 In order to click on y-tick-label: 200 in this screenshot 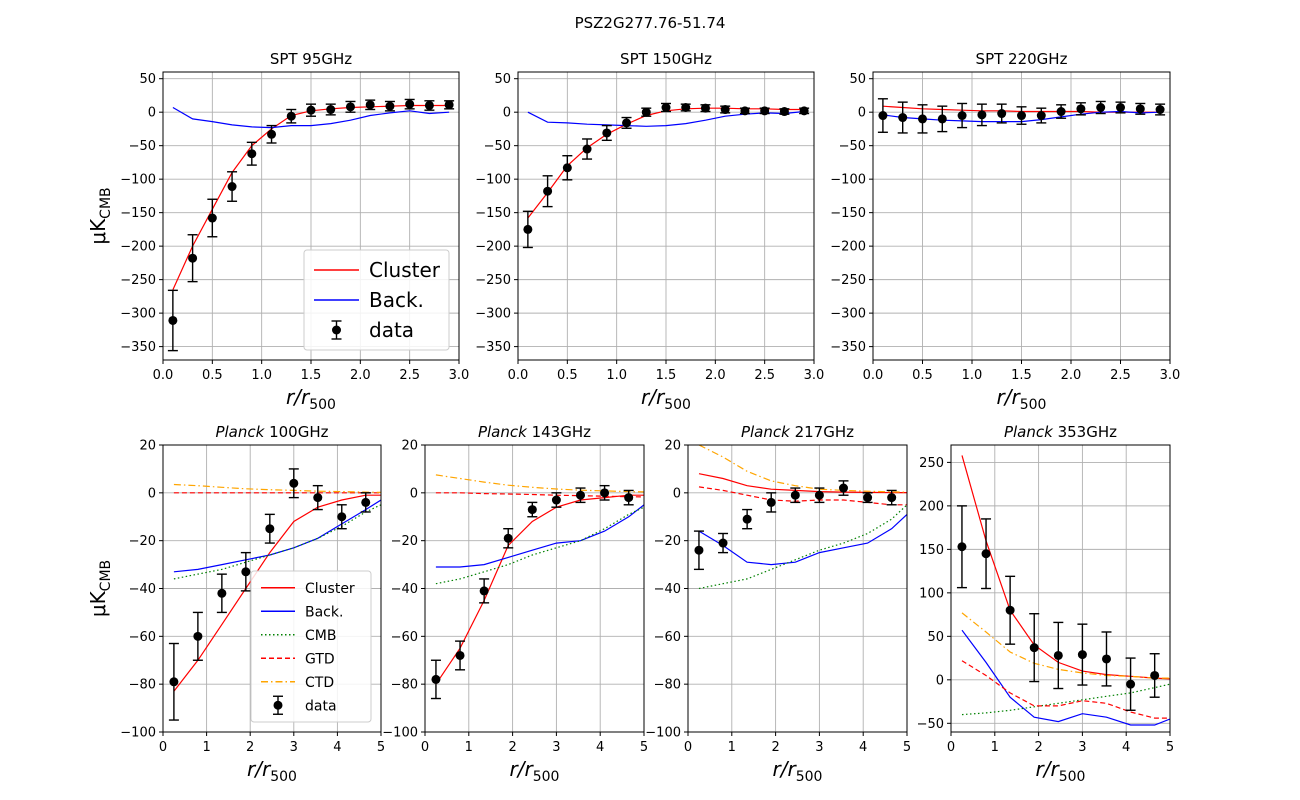, I will do `click(931, 506)`.